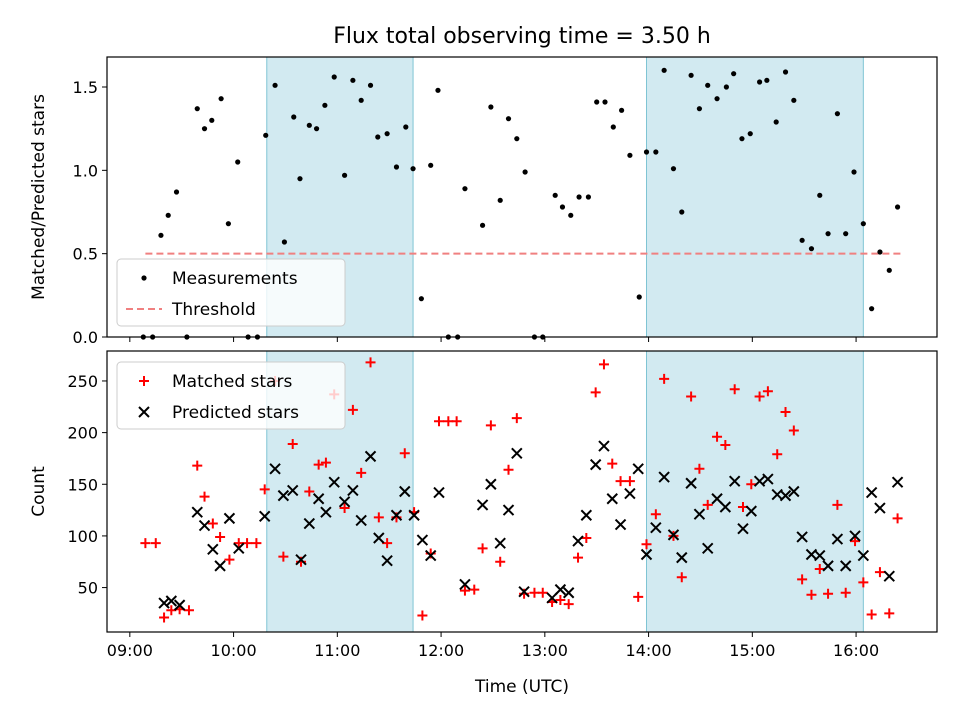 Image resolution: width=960 pixels, height=720 pixels. What do you see at coordinates (231, 395) in the screenshot?
I see `legend-box` at bounding box center [231, 395].